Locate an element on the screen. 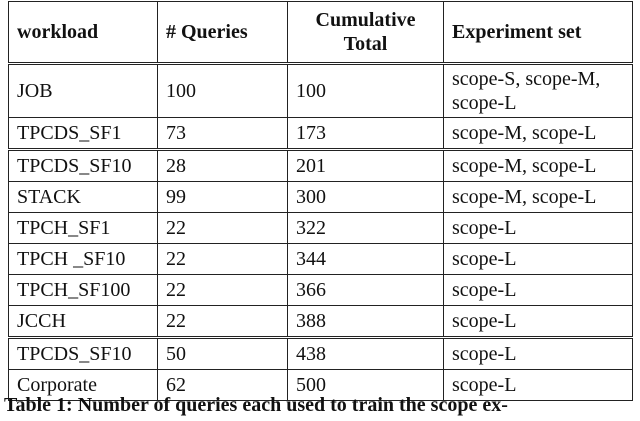 The image size is (640, 421). table-row: STACK 99 300 scope-M, scope-L is located at coordinates (320, 197).